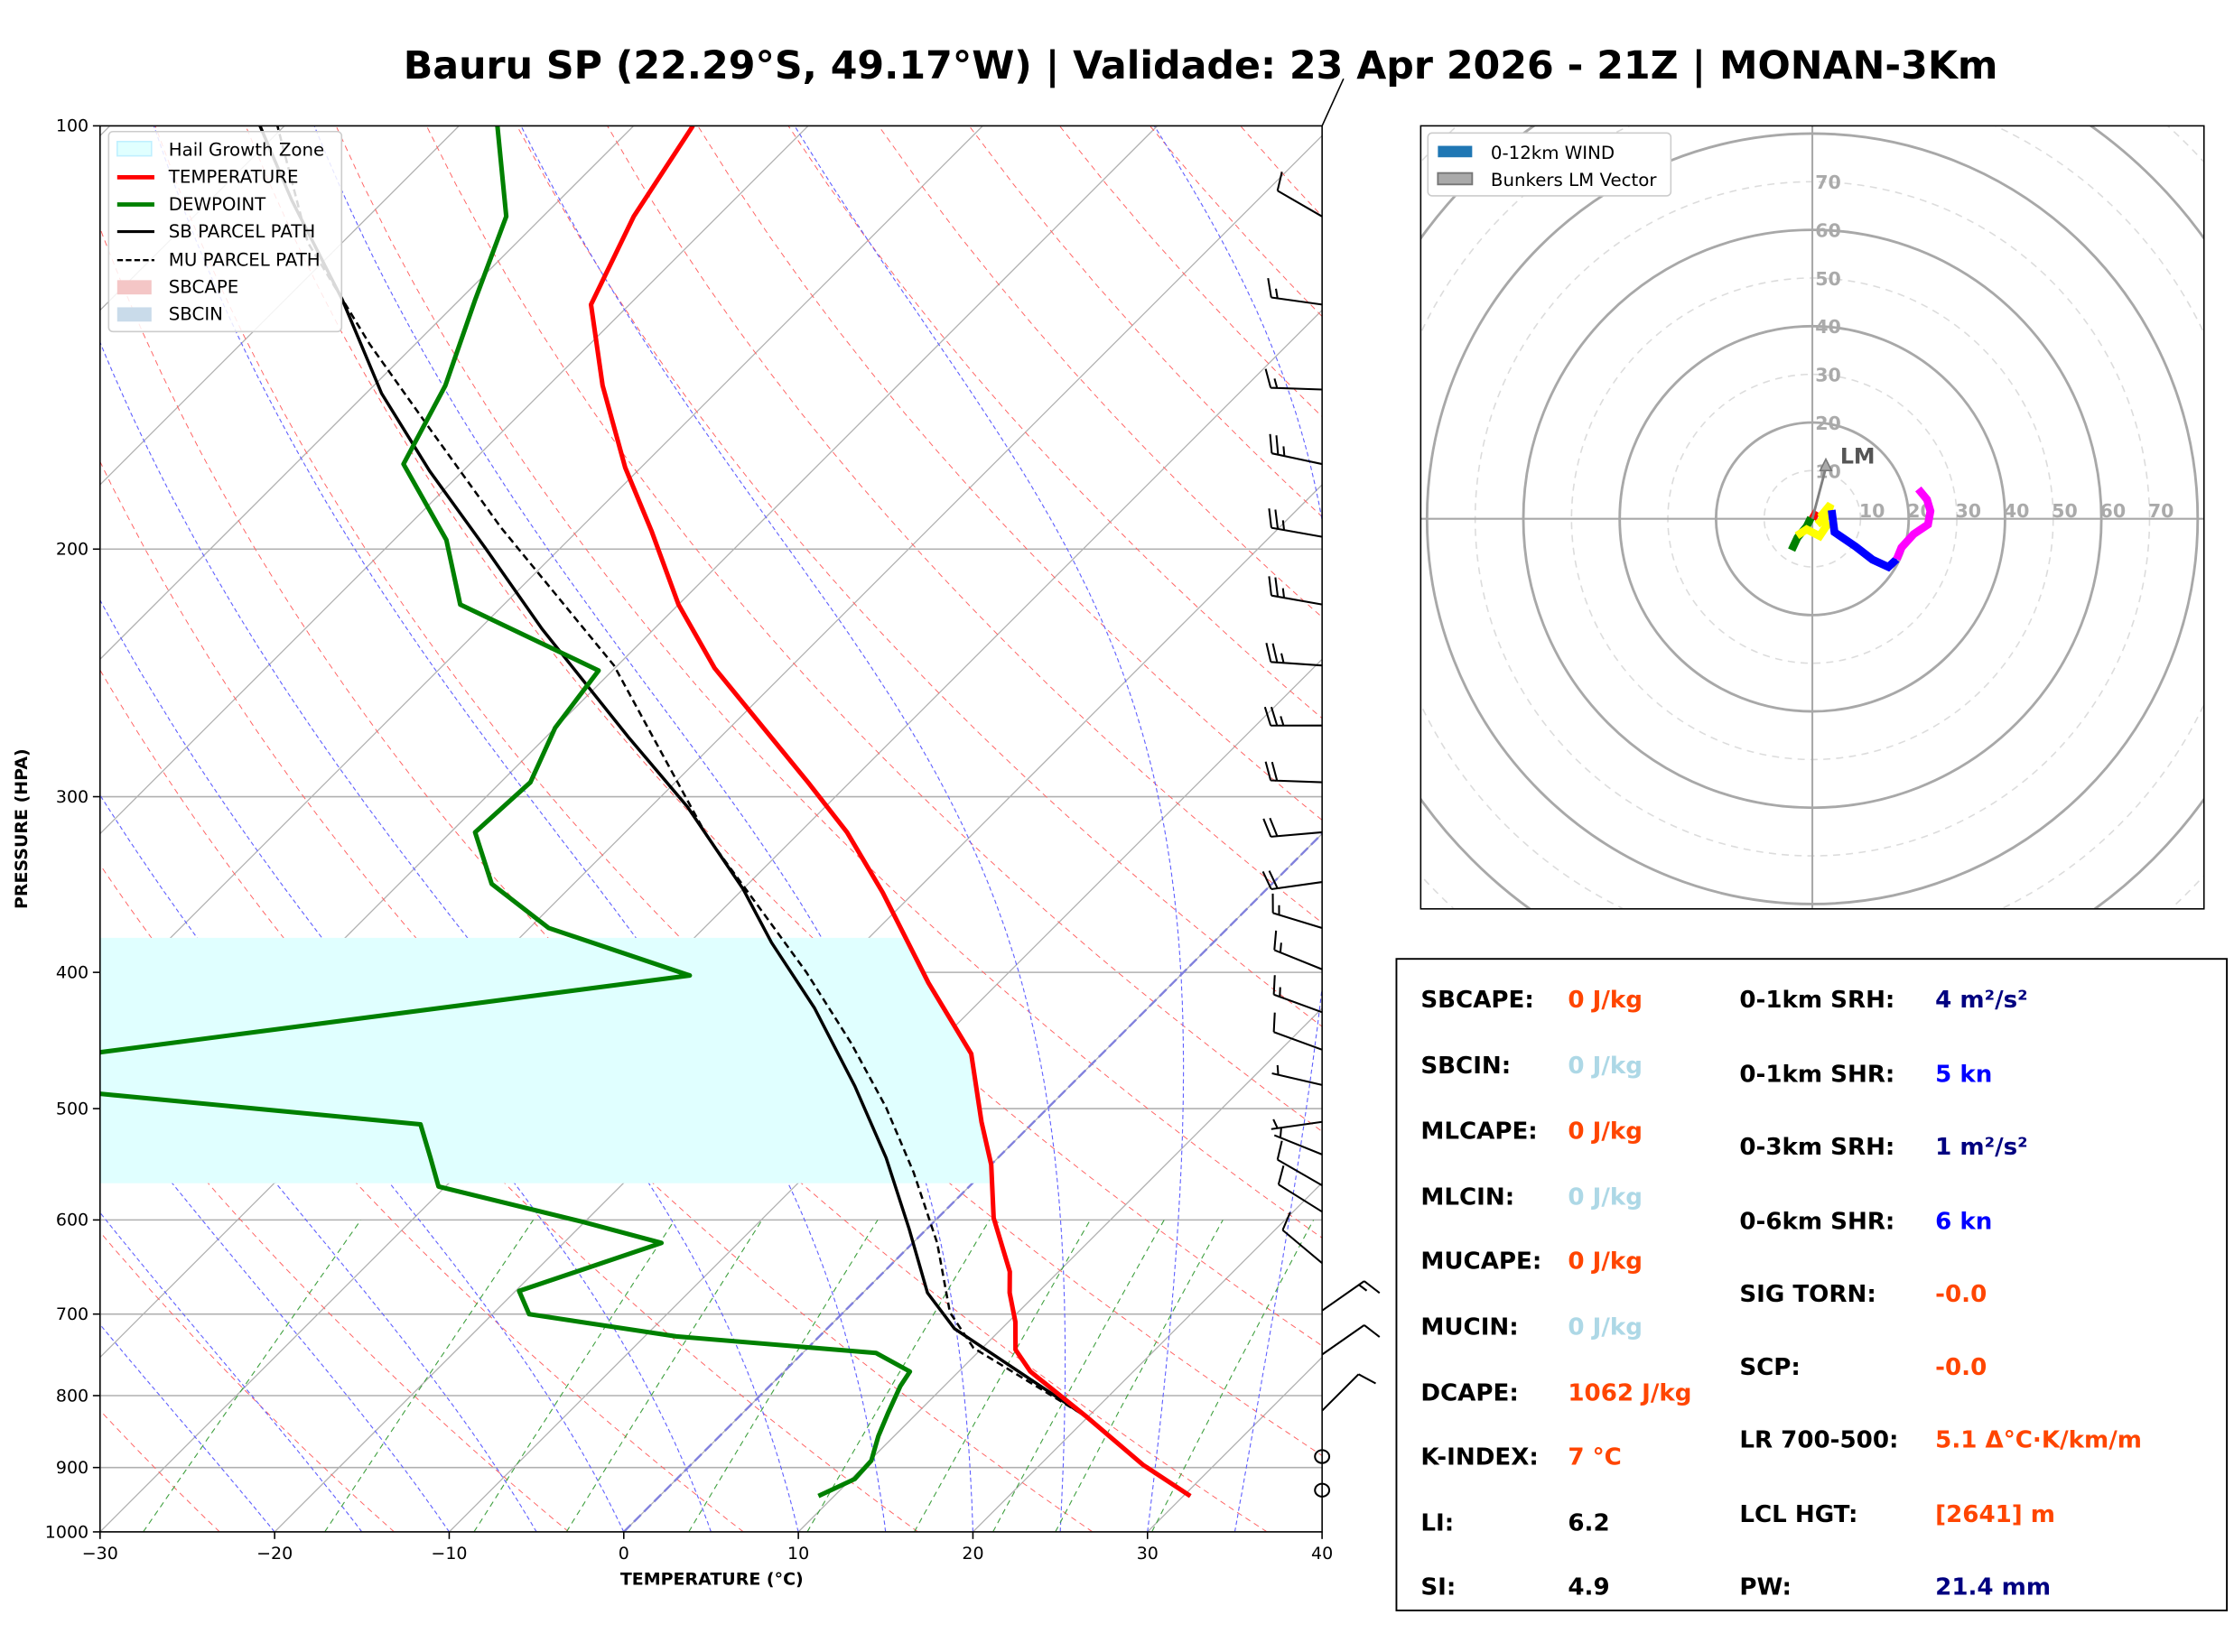 The width and height of the screenshot is (2234, 1652). I want to click on stat-value: 1062 J/kg, so click(1629, 1392).